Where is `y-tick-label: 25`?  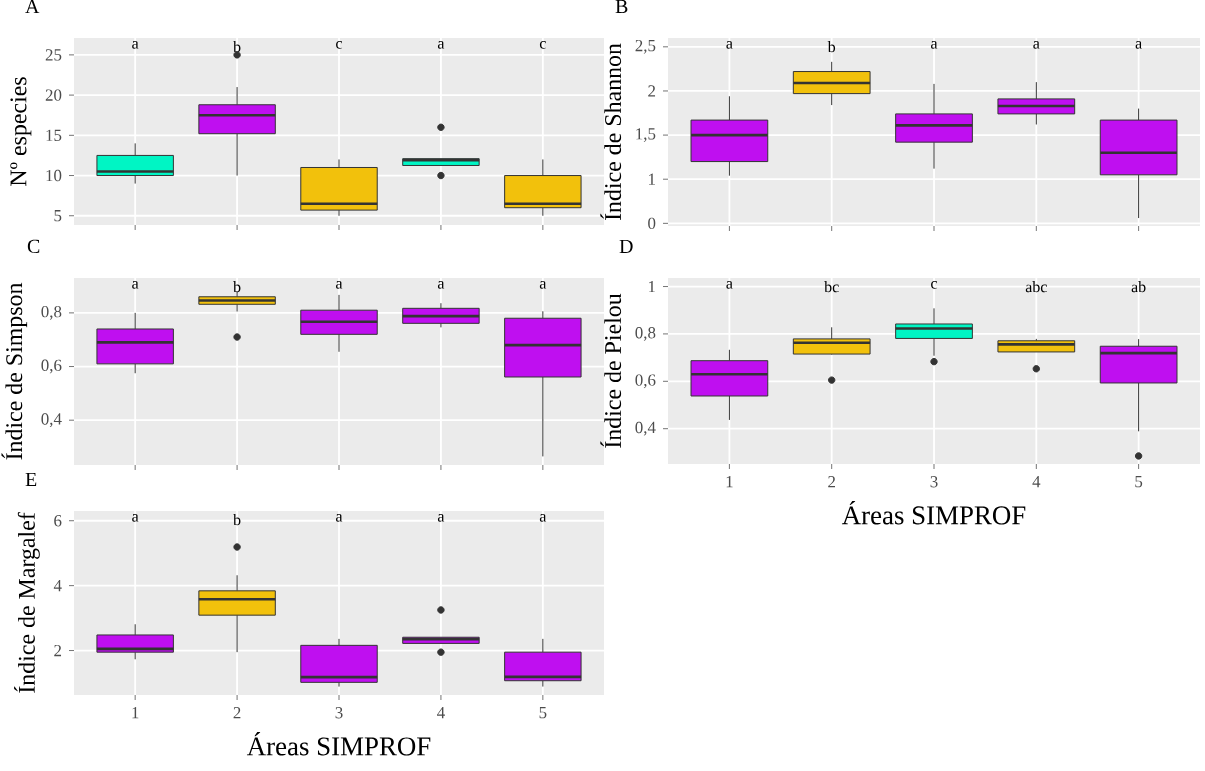
y-tick-label: 25 is located at coordinates (53, 55).